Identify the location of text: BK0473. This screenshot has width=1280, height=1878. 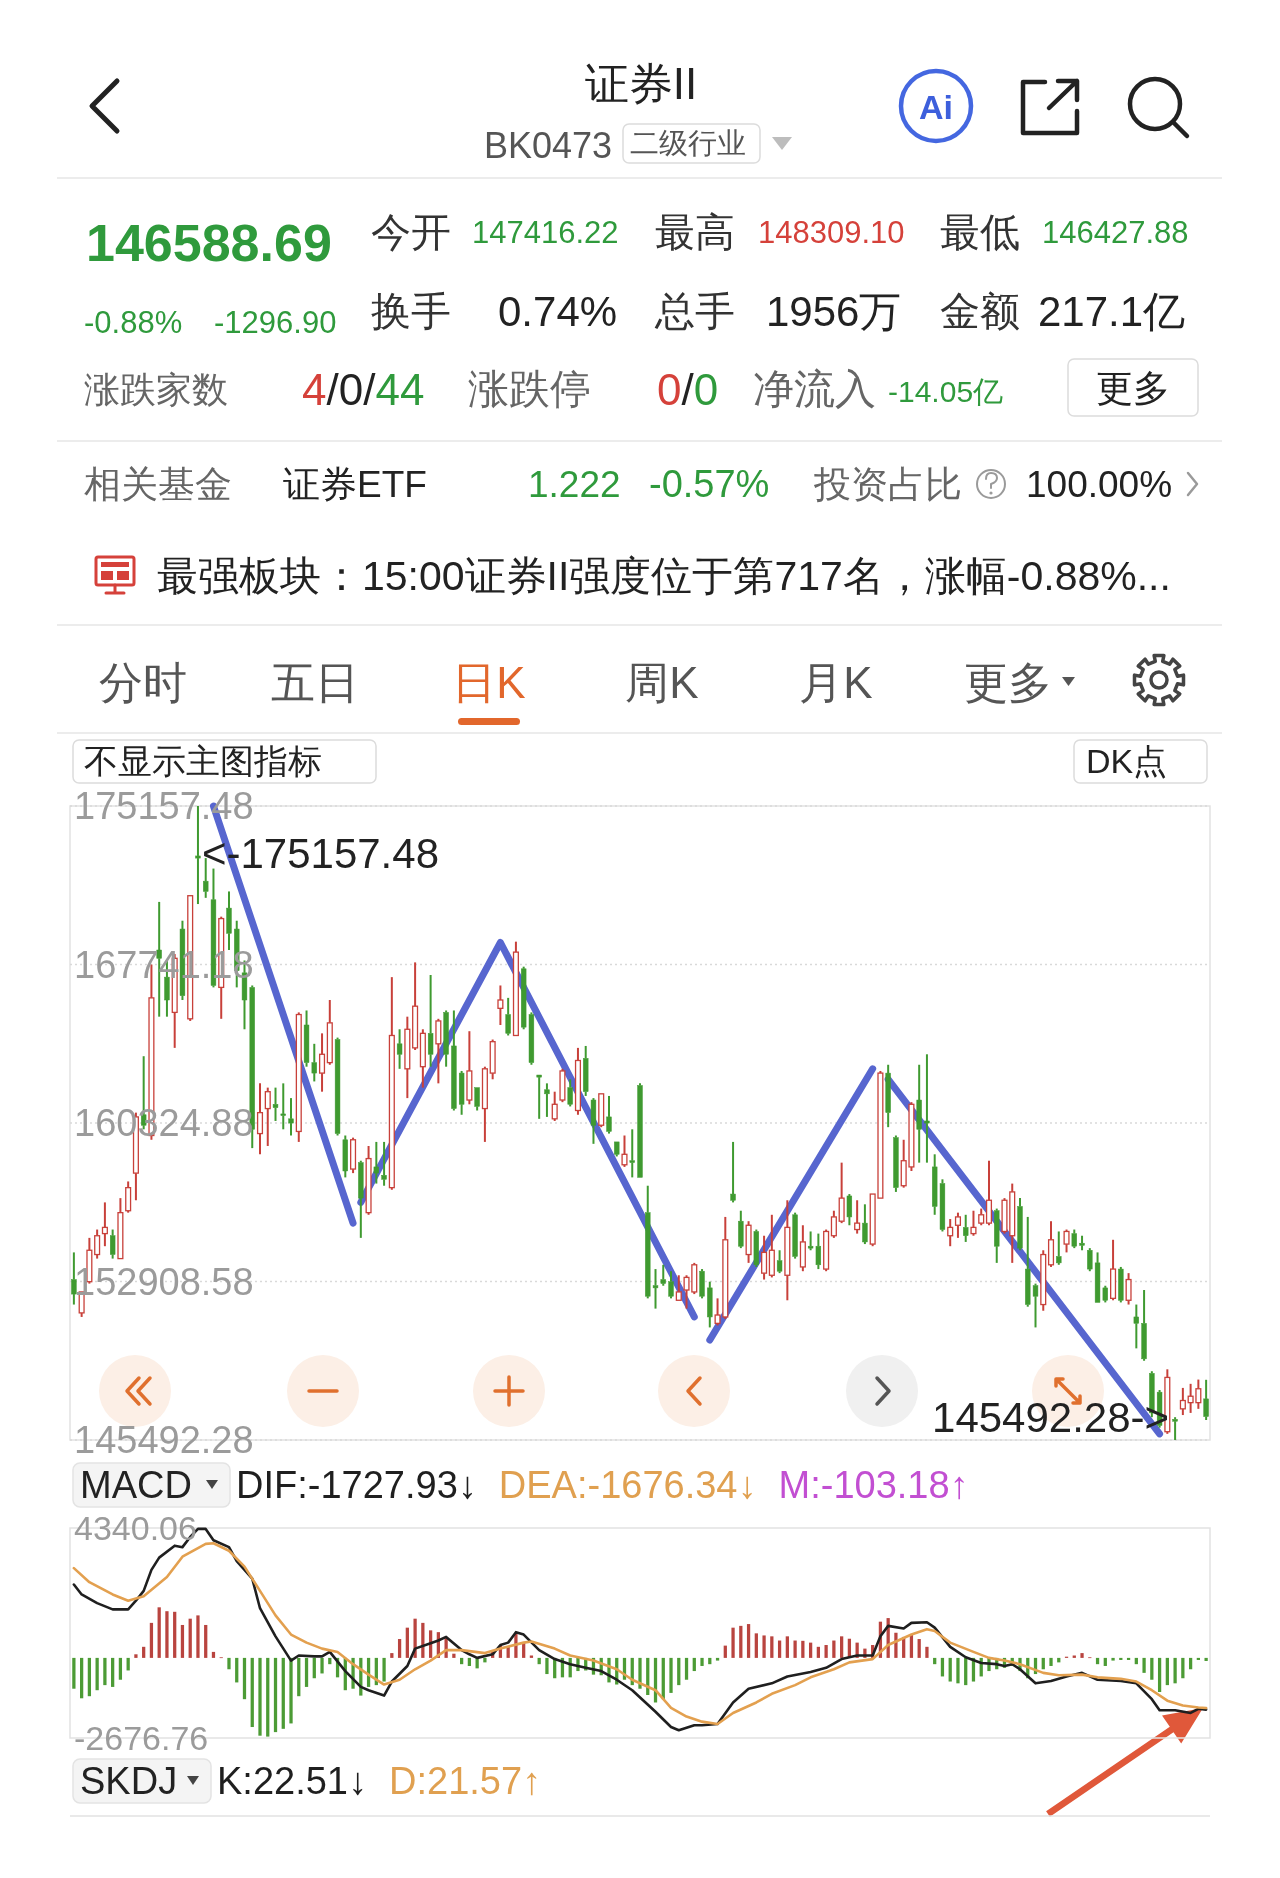
(548, 145).